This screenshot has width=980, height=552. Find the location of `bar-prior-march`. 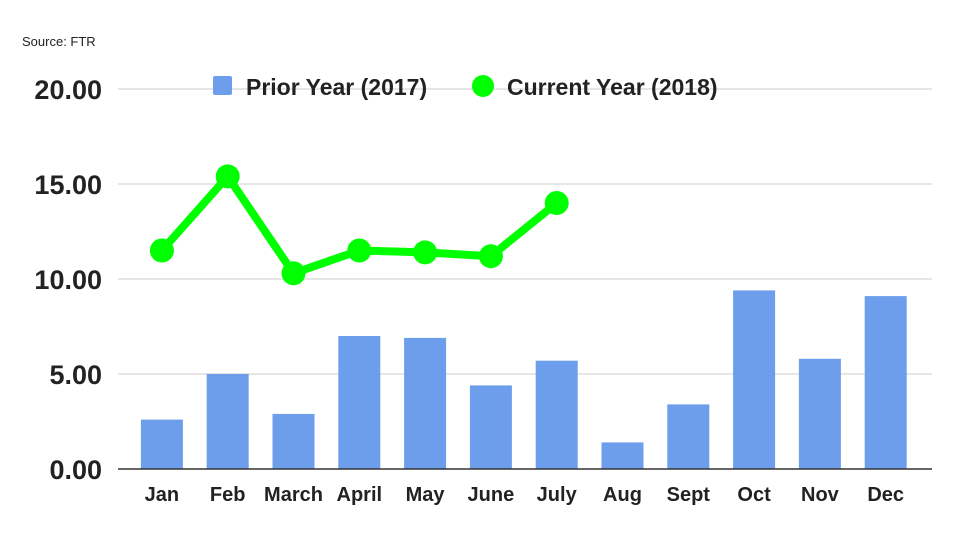

bar-prior-march is located at coordinates (293, 441).